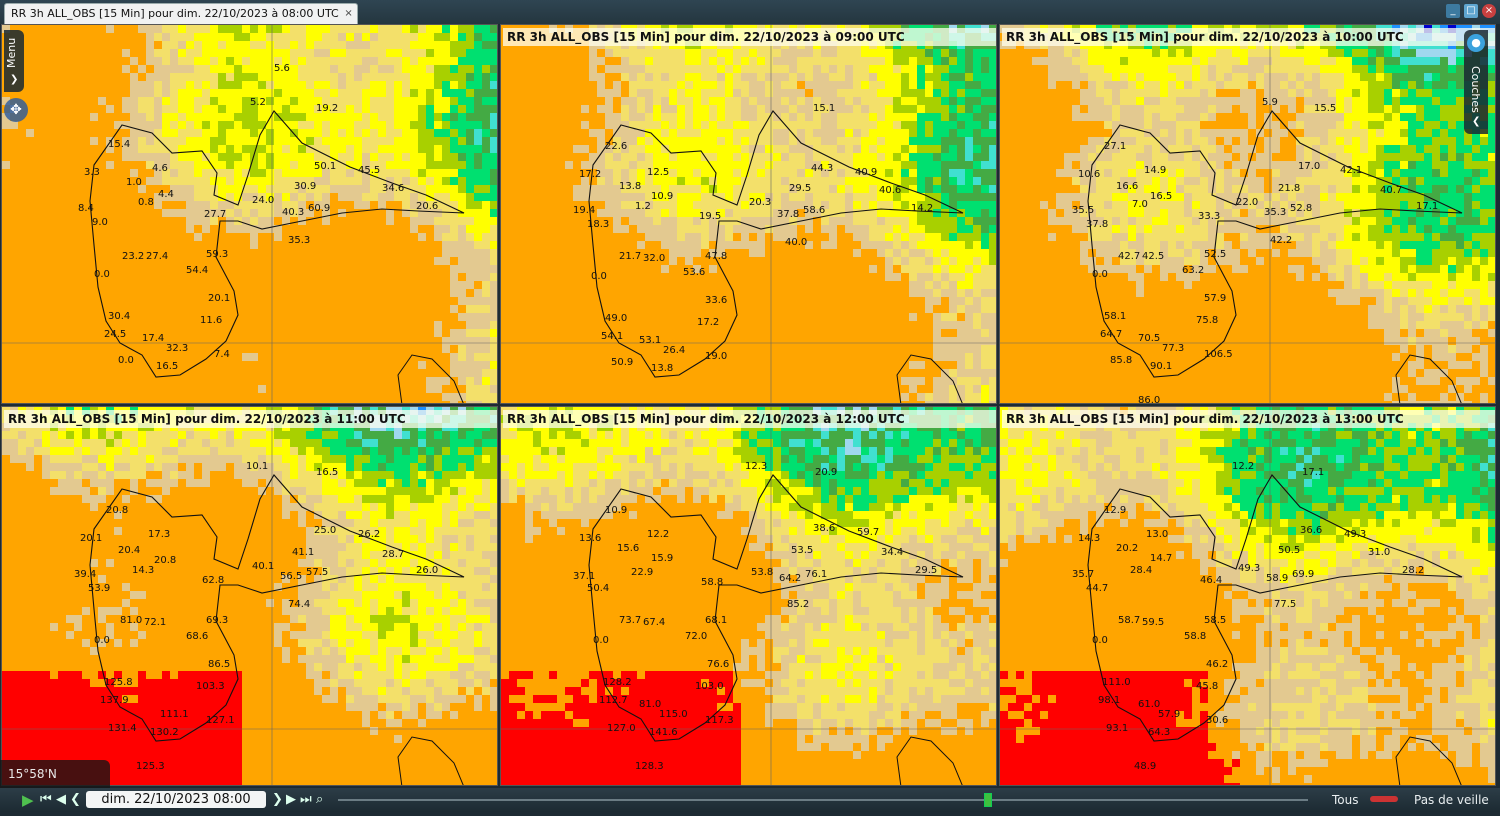 Image resolution: width=1500 pixels, height=816 pixels. What do you see at coordinates (61, 800) in the screenshot?
I see `step-back-icon: ◀` at bounding box center [61, 800].